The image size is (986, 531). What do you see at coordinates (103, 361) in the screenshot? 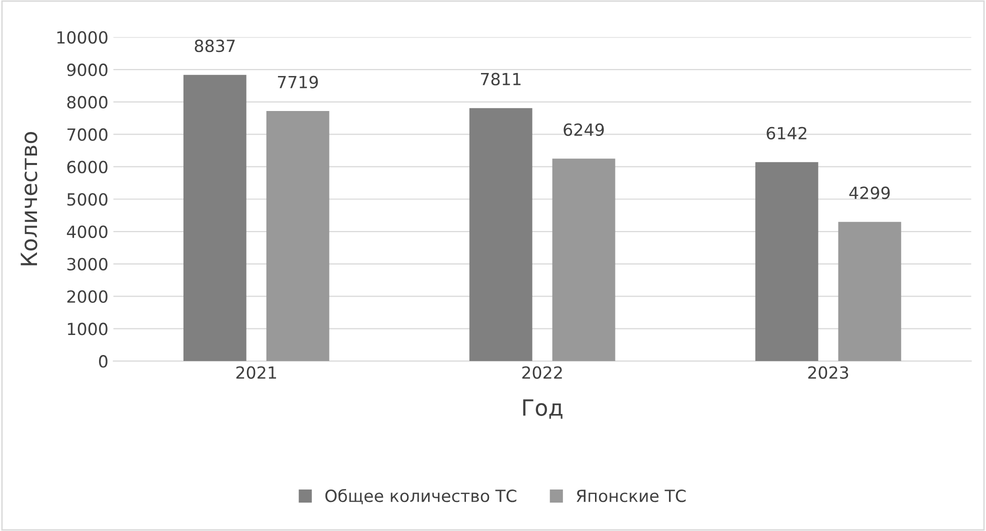
I see `y-tick-label: 0` at bounding box center [103, 361].